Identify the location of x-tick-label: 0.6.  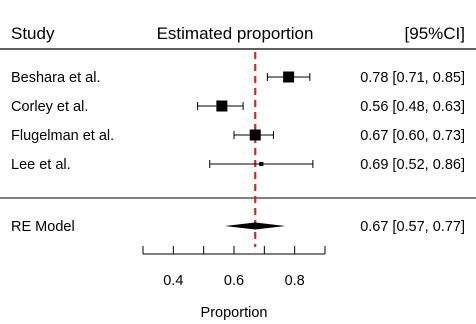
(234, 281).